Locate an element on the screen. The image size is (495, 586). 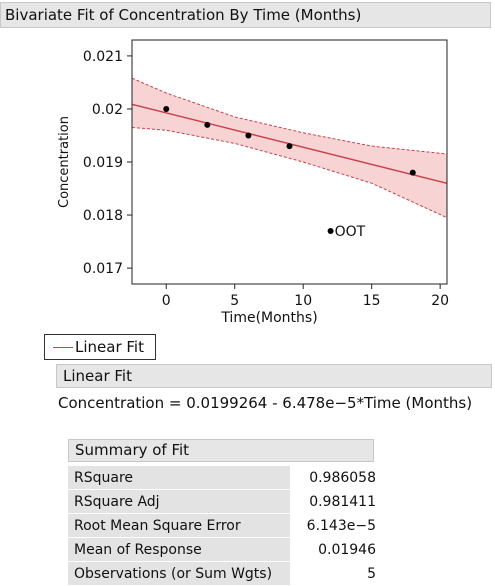
x-tick-label: 5 is located at coordinates (234, 301).